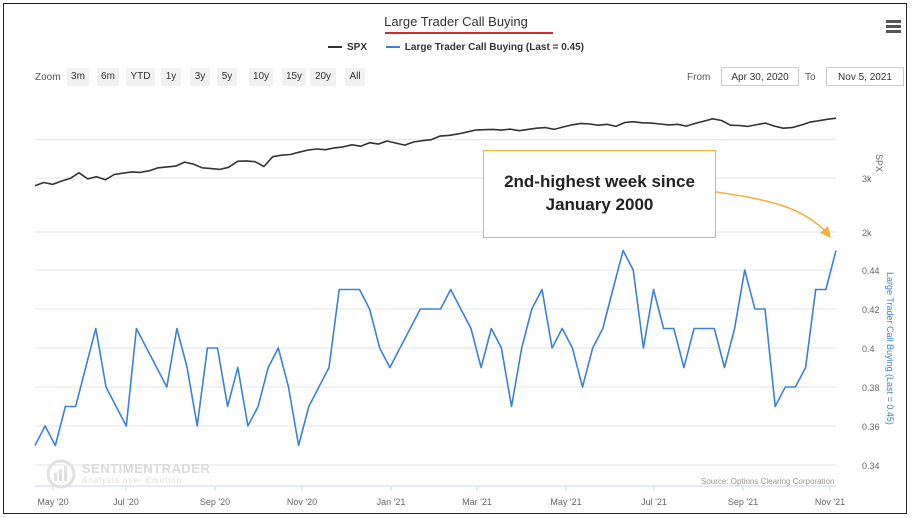 Image resolution: width=912 pixels, height=518 pixels. What do you see at coordinates (391, 502) in the screenshot?
I see `x-tick-label: Jan '21` at bounding box center [391, 502].